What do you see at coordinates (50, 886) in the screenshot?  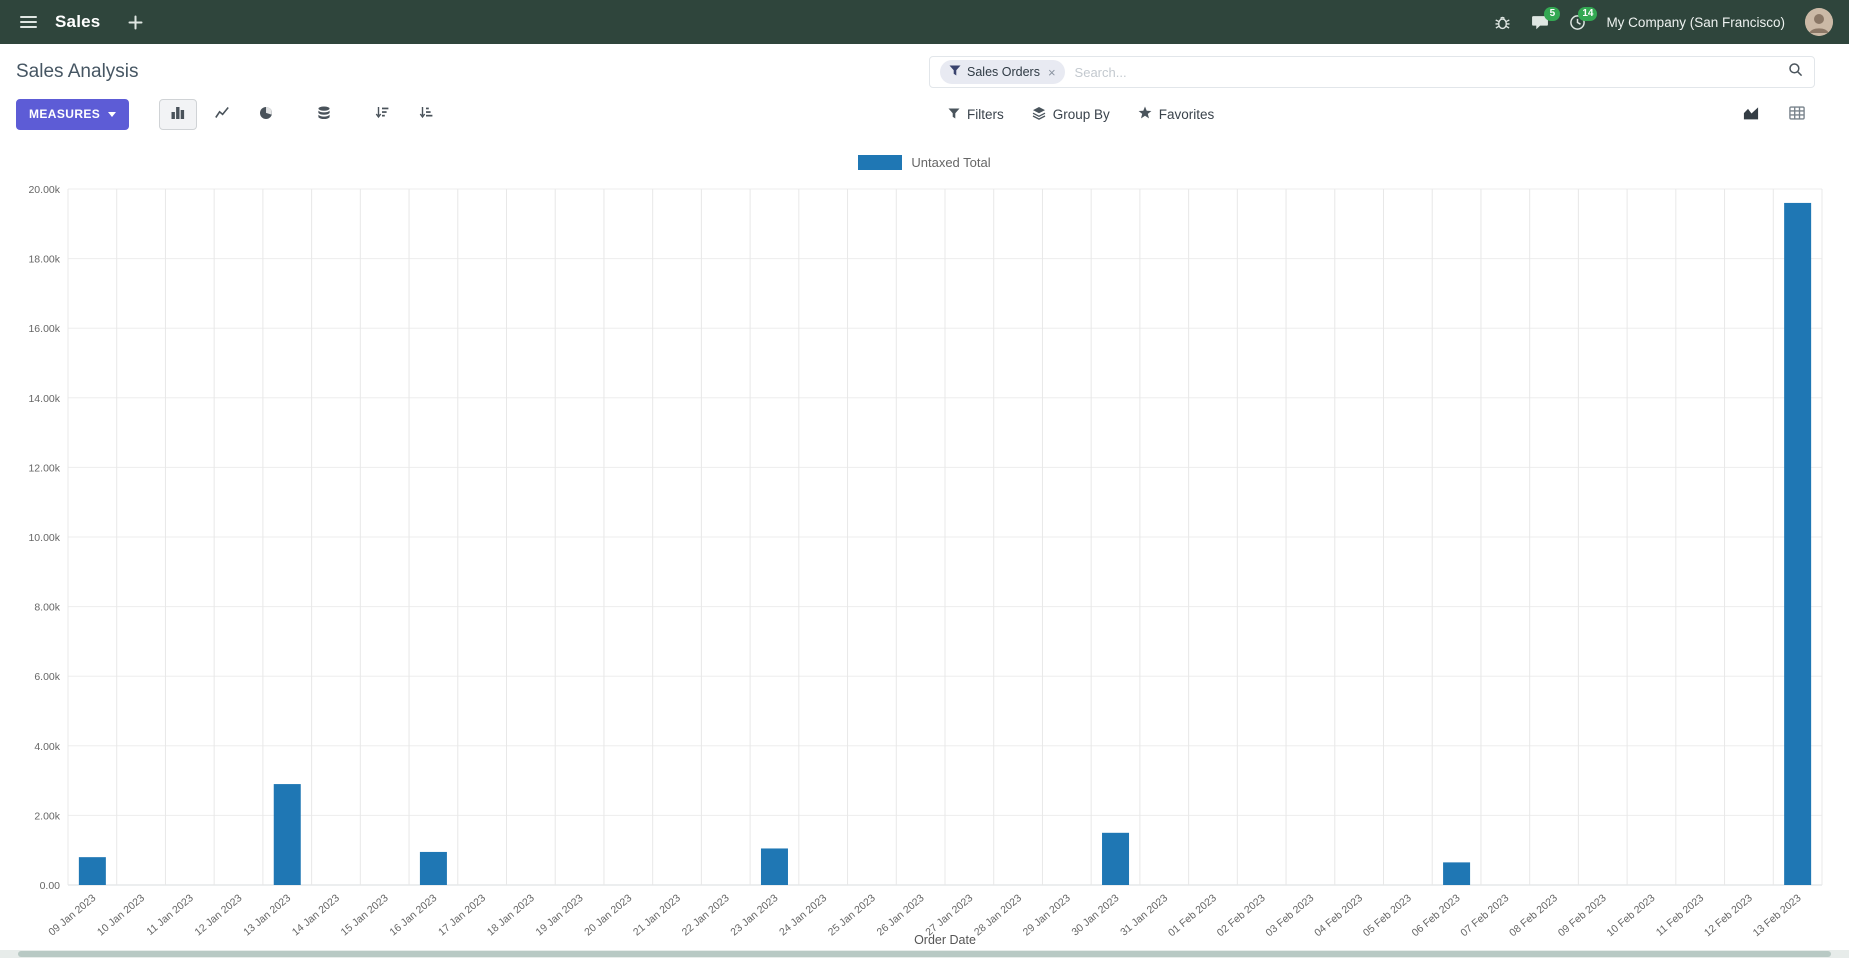 I see `svg-text: 0.00` at bounding box center [50, 886].